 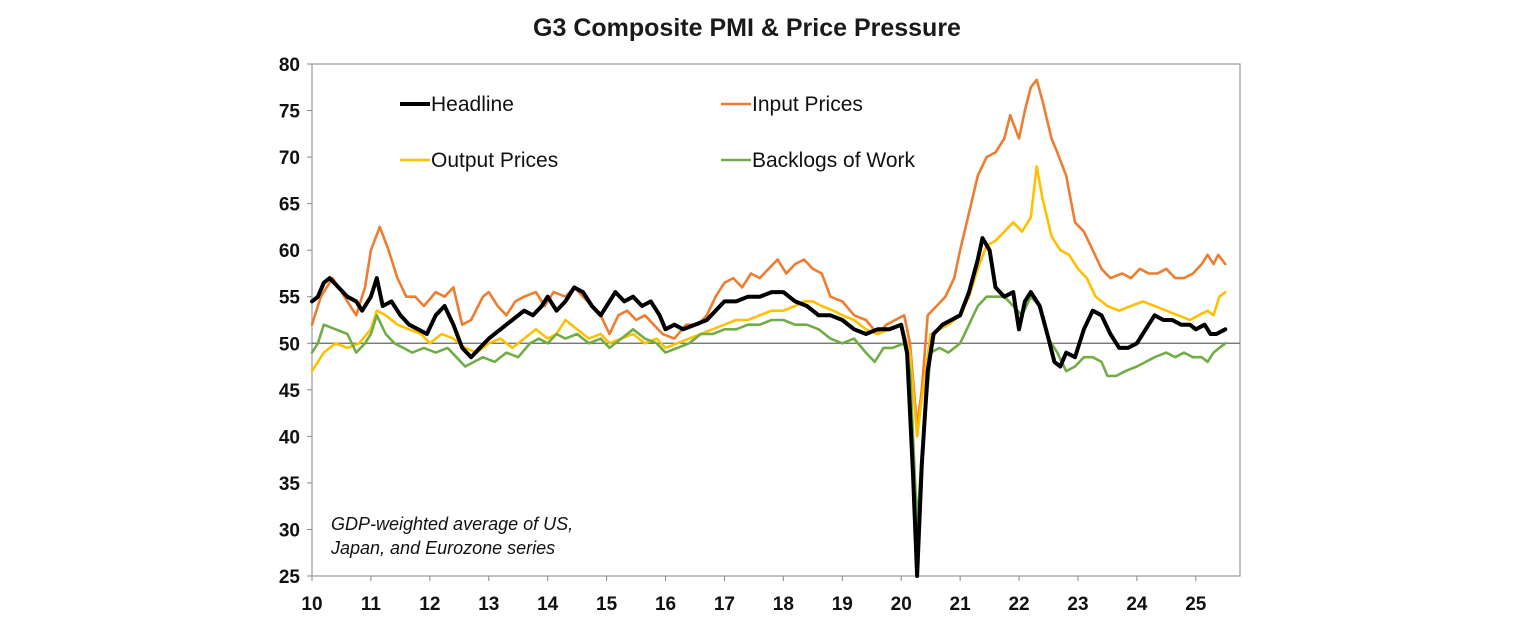 What do you see at coordinates (289, 158) in the screenshot?
I see `y-tick-label: 70` at bounding box center [289, 158].